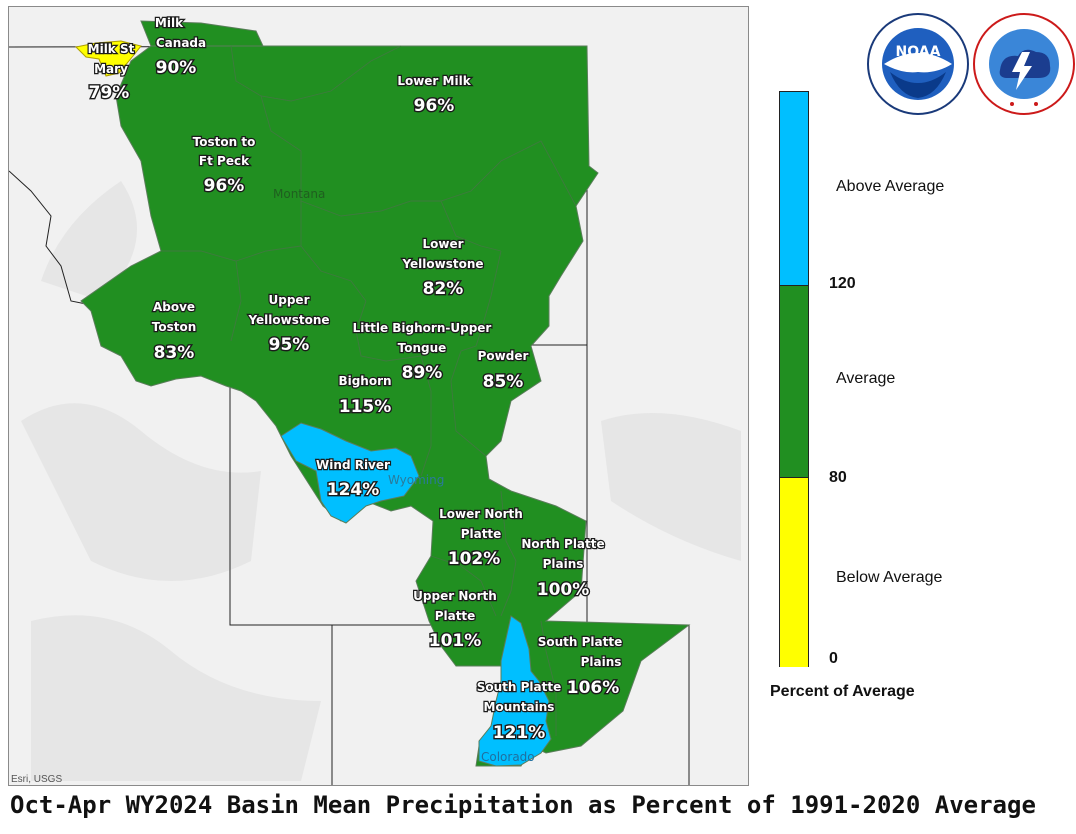 This screenshot has height=834, width=1076. What do you see at coordinates (833, 658) in the screenshot?
I see `legend-tick-0: 0` at bounding box center [833, 658].